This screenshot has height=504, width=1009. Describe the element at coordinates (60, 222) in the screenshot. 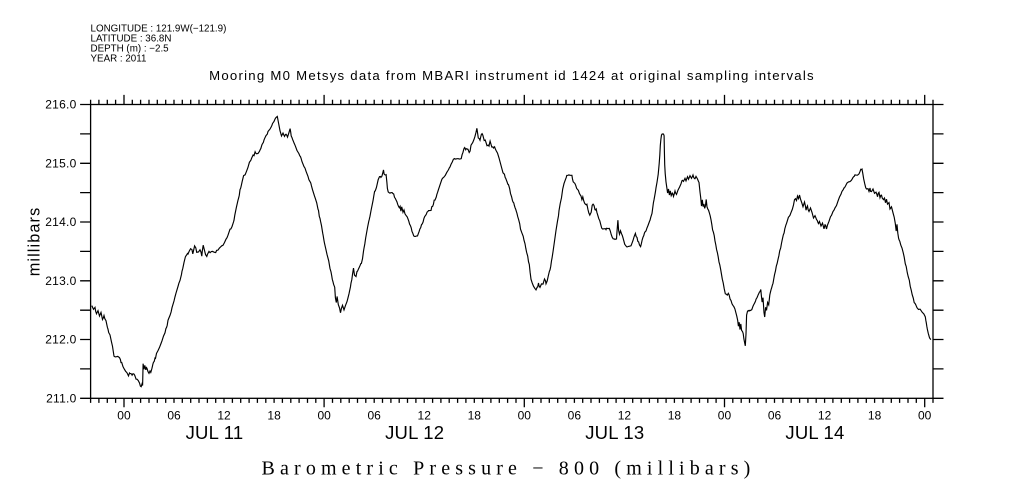

I see `svg-text: 214.0` at that location.